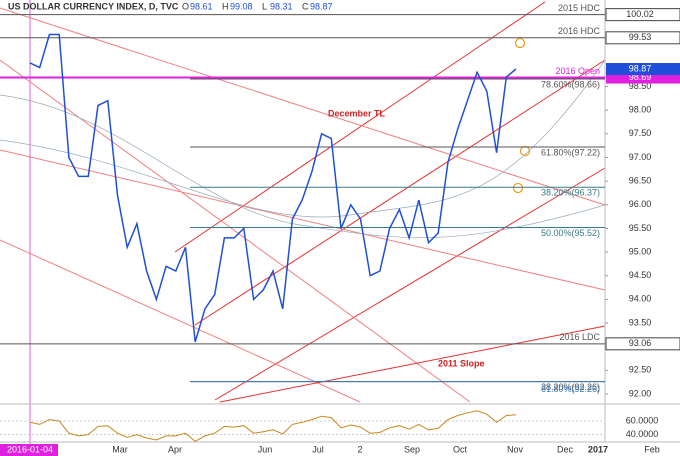  I want to click on level-label: 38.20%(96.37), so click(570, 193).